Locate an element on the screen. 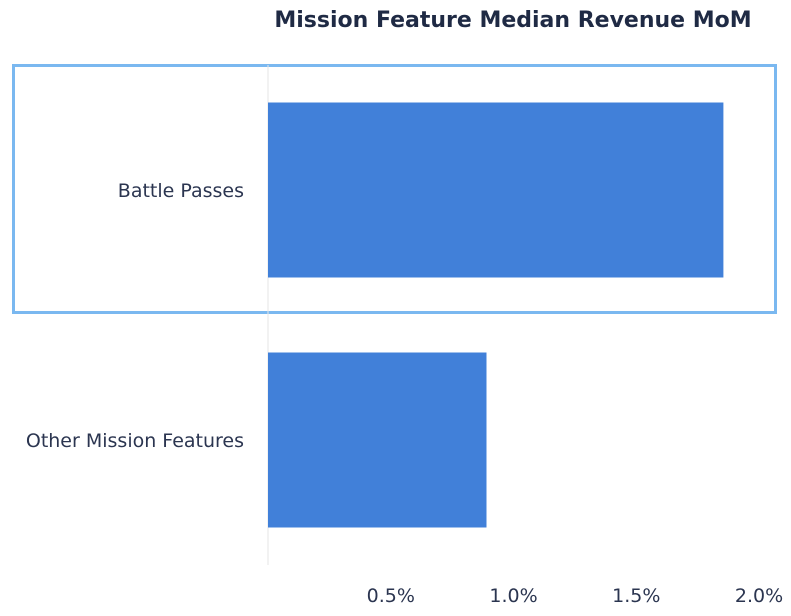 The height and width of the screenshot is (616, 791). x-tick-label: 2.0% is located at coordinates (759, 596).